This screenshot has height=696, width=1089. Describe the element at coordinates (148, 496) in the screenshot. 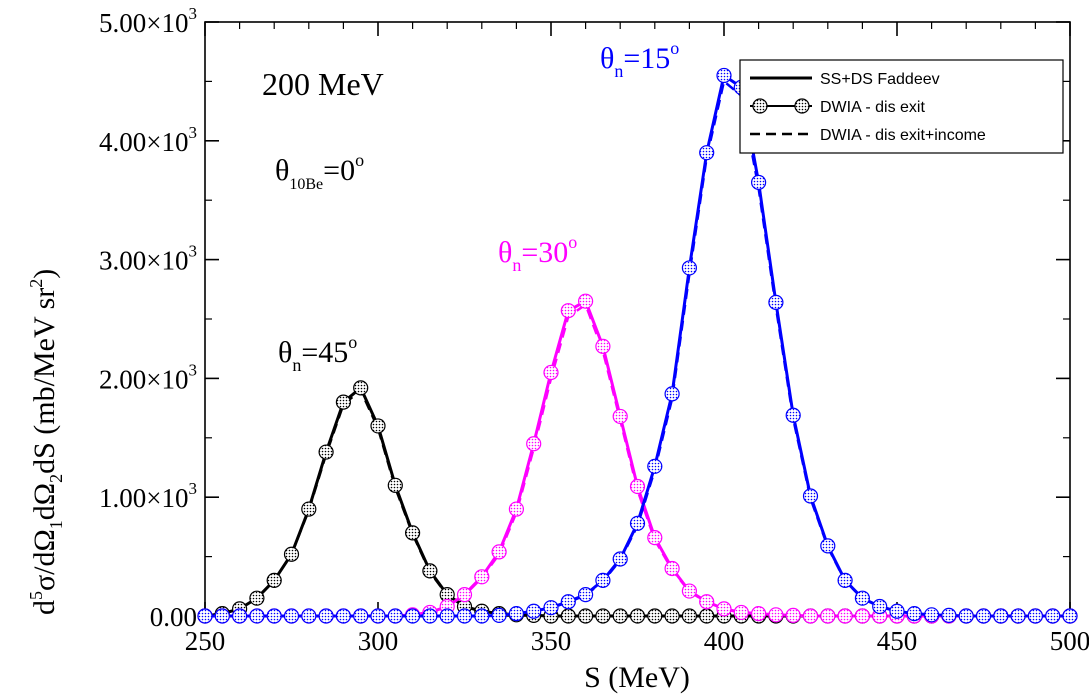

I see `y-tick-label: 1.00×10³` at that location.